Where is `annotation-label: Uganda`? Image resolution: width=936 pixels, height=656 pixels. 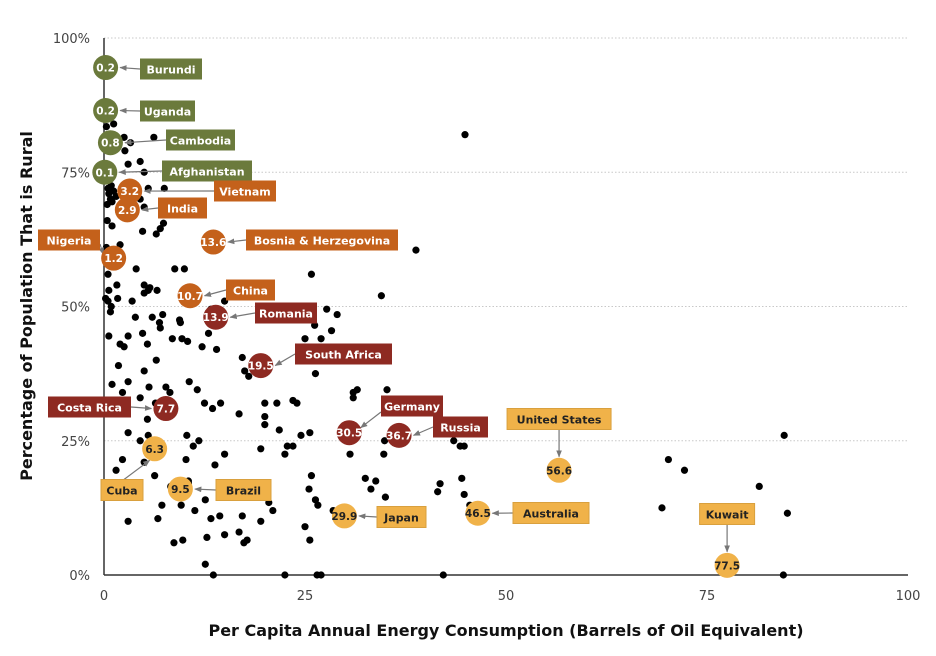
annotation-label: Uganda is located at coordinates (167, 112).